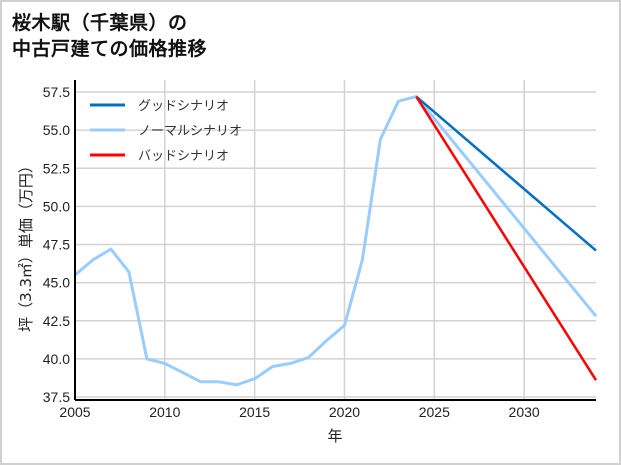  I want to click on y-tick-label: 40.0, so click(56, 359).